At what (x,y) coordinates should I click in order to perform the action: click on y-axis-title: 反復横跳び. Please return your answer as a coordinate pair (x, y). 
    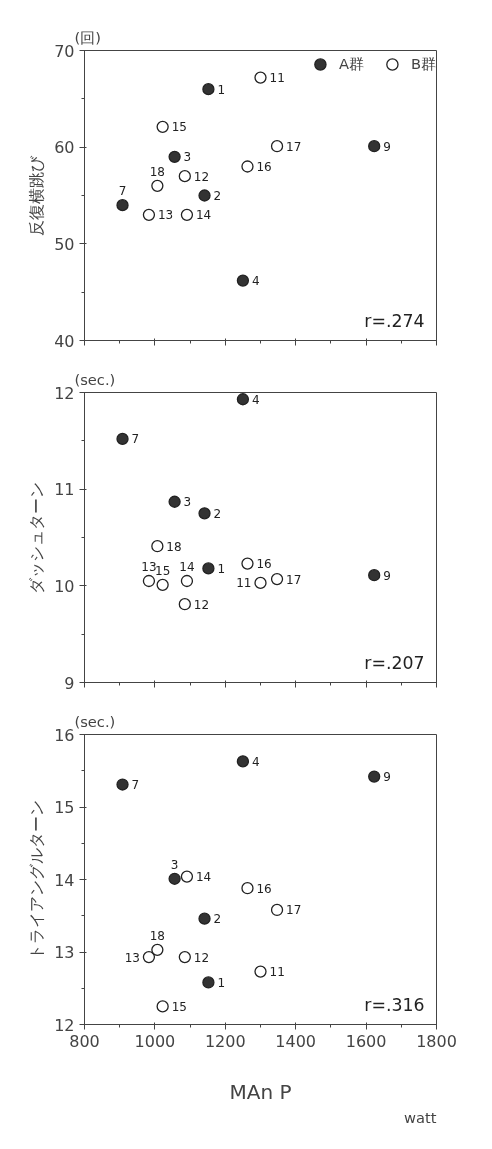
    Looking at the image, I should click on (37, 195).